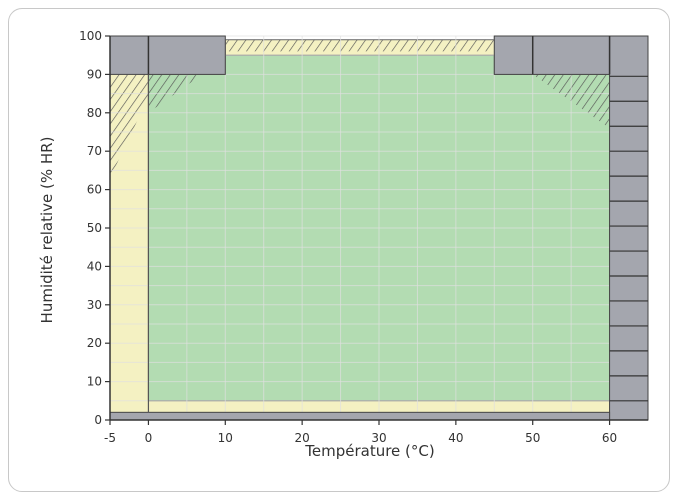 This screenshot has height=496, width=680. Describe the element at coordinates (90, 36) in the screenshot. I see `y-tick-label: 100` at that location.